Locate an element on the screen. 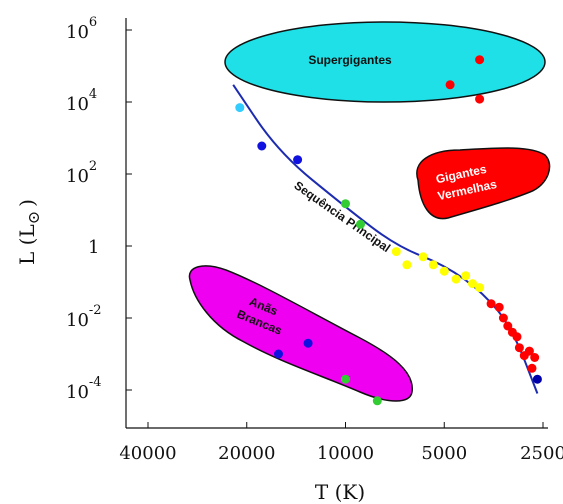  svg-text: L (L⊙) is located at coordinates (29, 232).